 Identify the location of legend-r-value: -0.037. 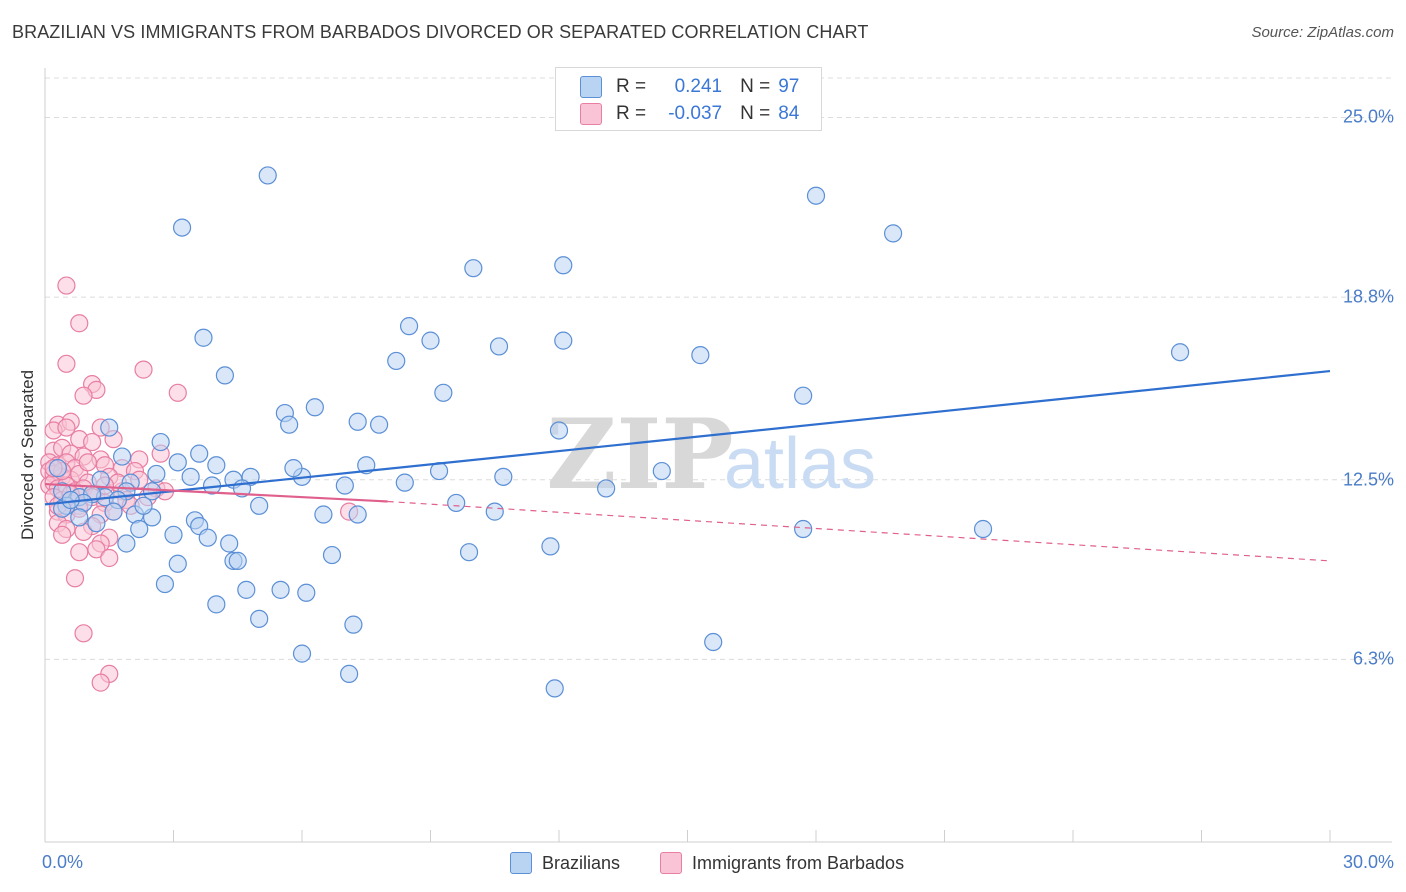
(695, 113).